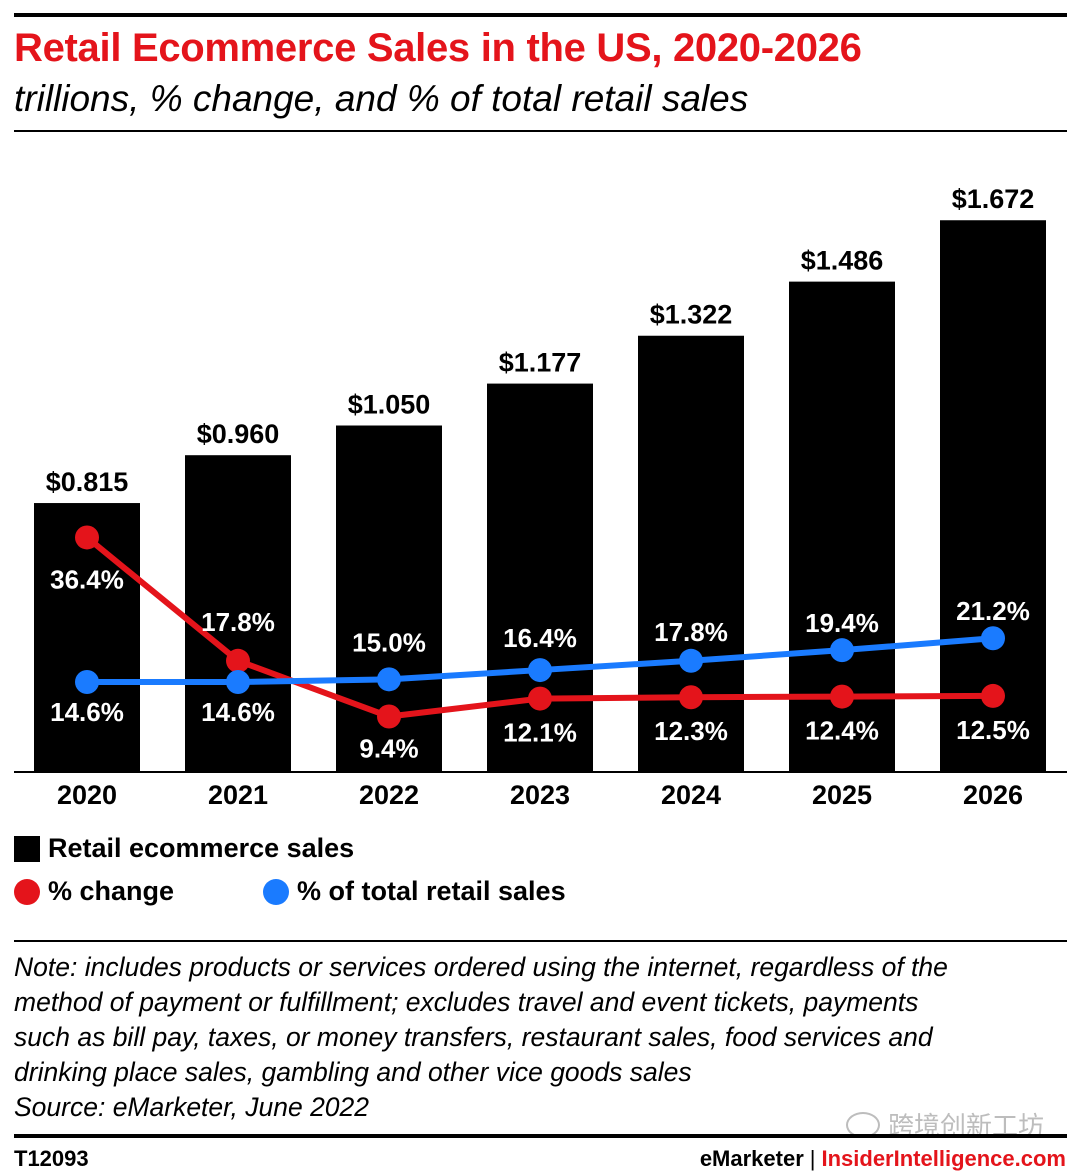 The height and width of the screenshot is (1173, 1080). What do you see at coordinates (842, 731) in the screenshot?
I see `point-label: 12.4%` at bounding box center [842, 731].